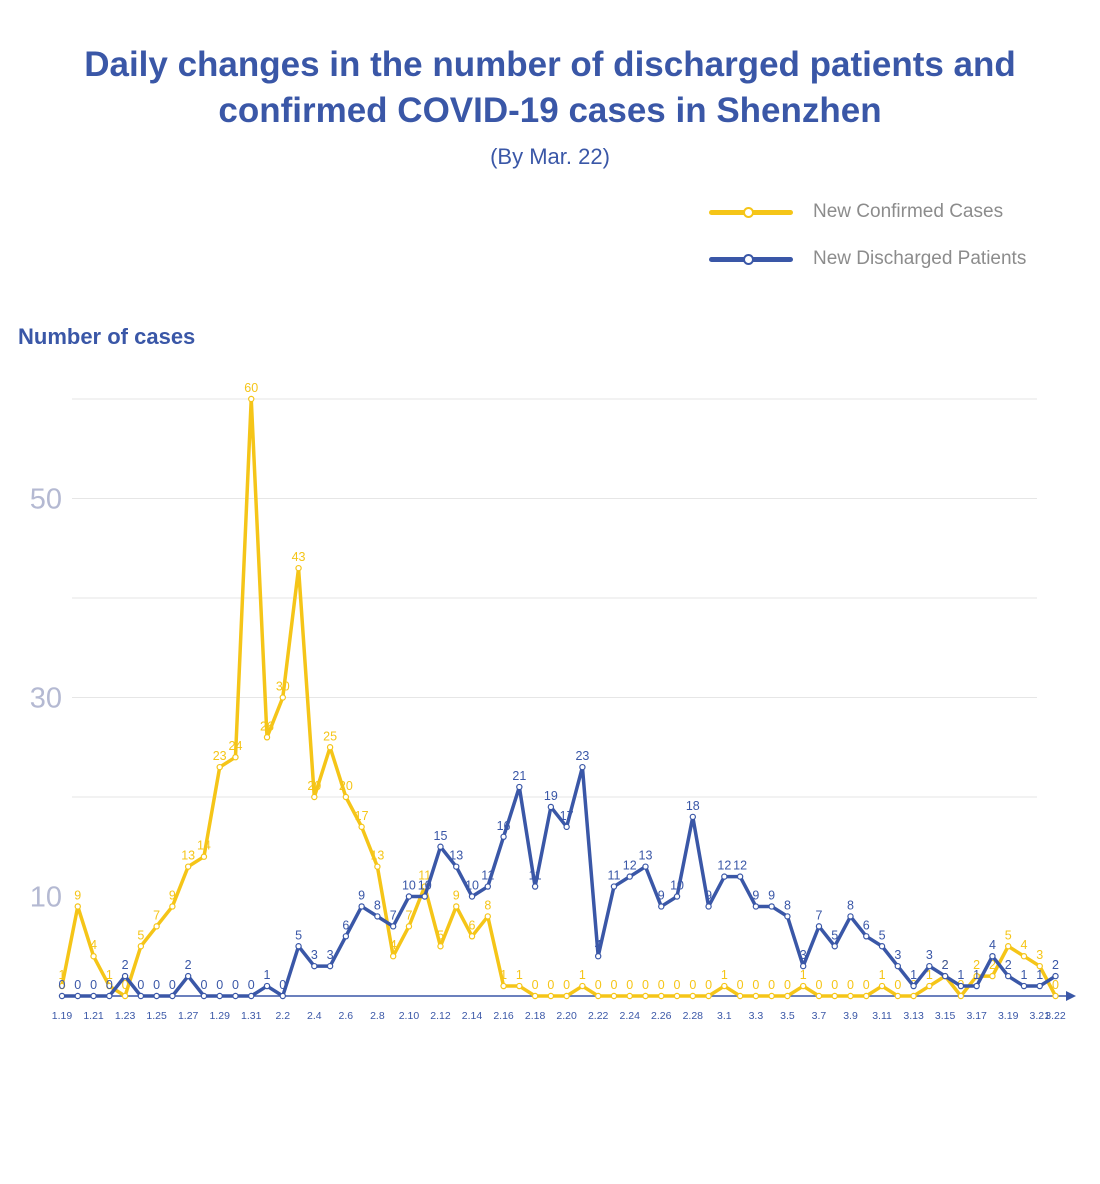  What do you see at coordinates (1023, 945) in the screenshot?
I see `data-label: 4` at bounding box center [1023, 945].